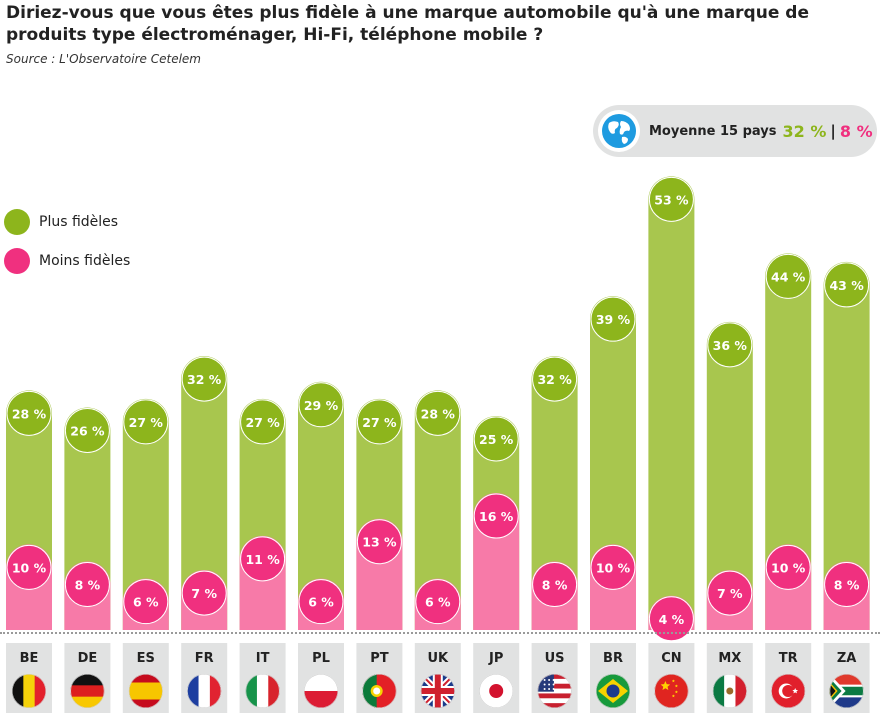  I want to click on legend-item-plus-fideles: Plus fidèles, so click(61, 222).